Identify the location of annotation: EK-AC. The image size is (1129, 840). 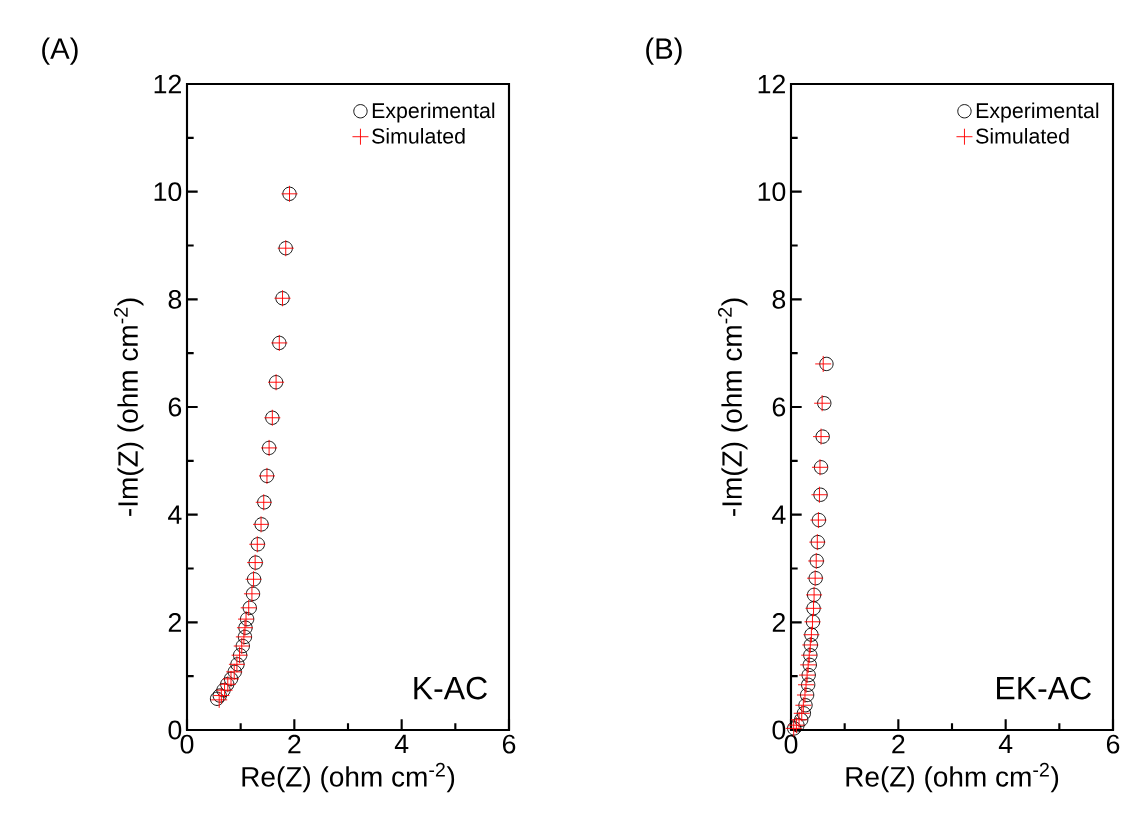
(1044, 688).